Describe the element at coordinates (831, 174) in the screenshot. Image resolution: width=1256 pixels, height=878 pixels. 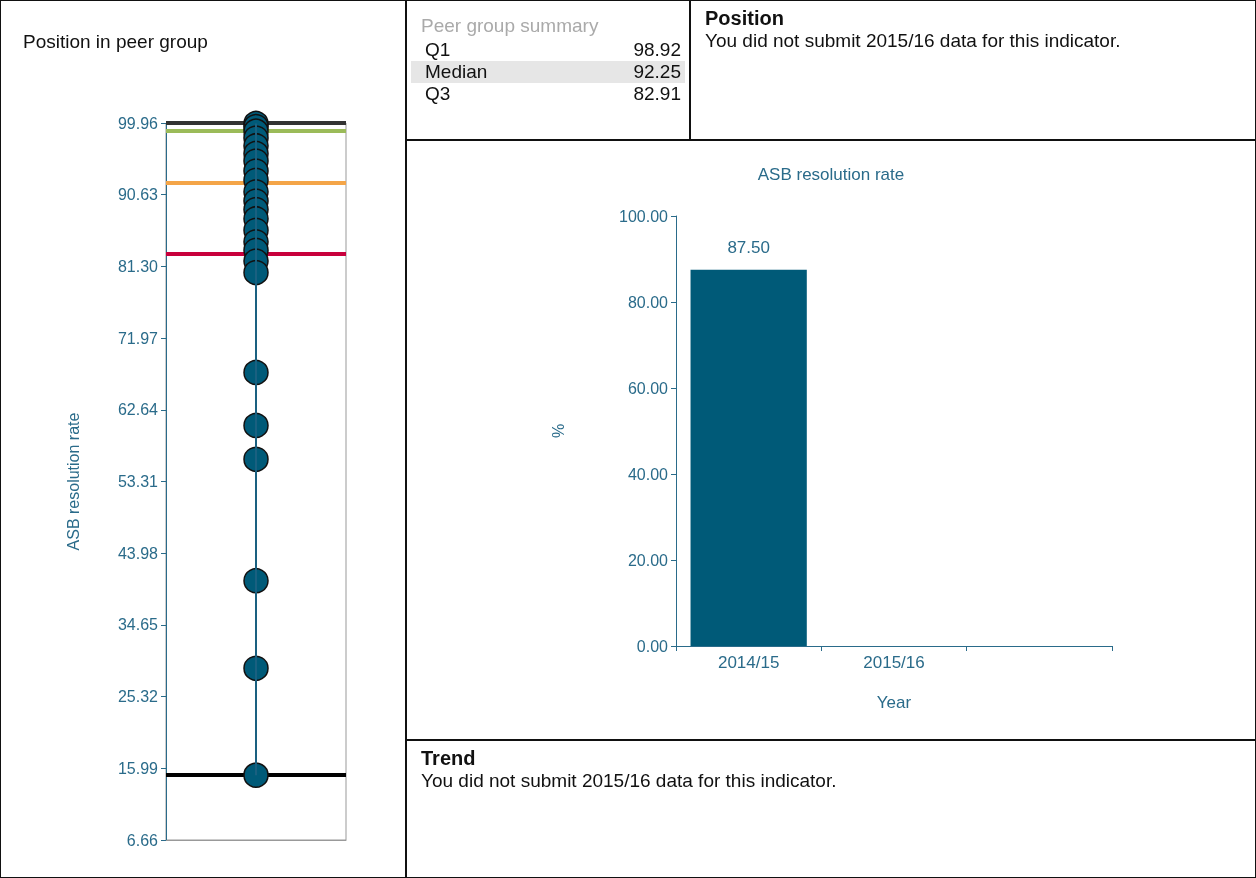
I see `chart-title: ASB resolution rate` at that location.